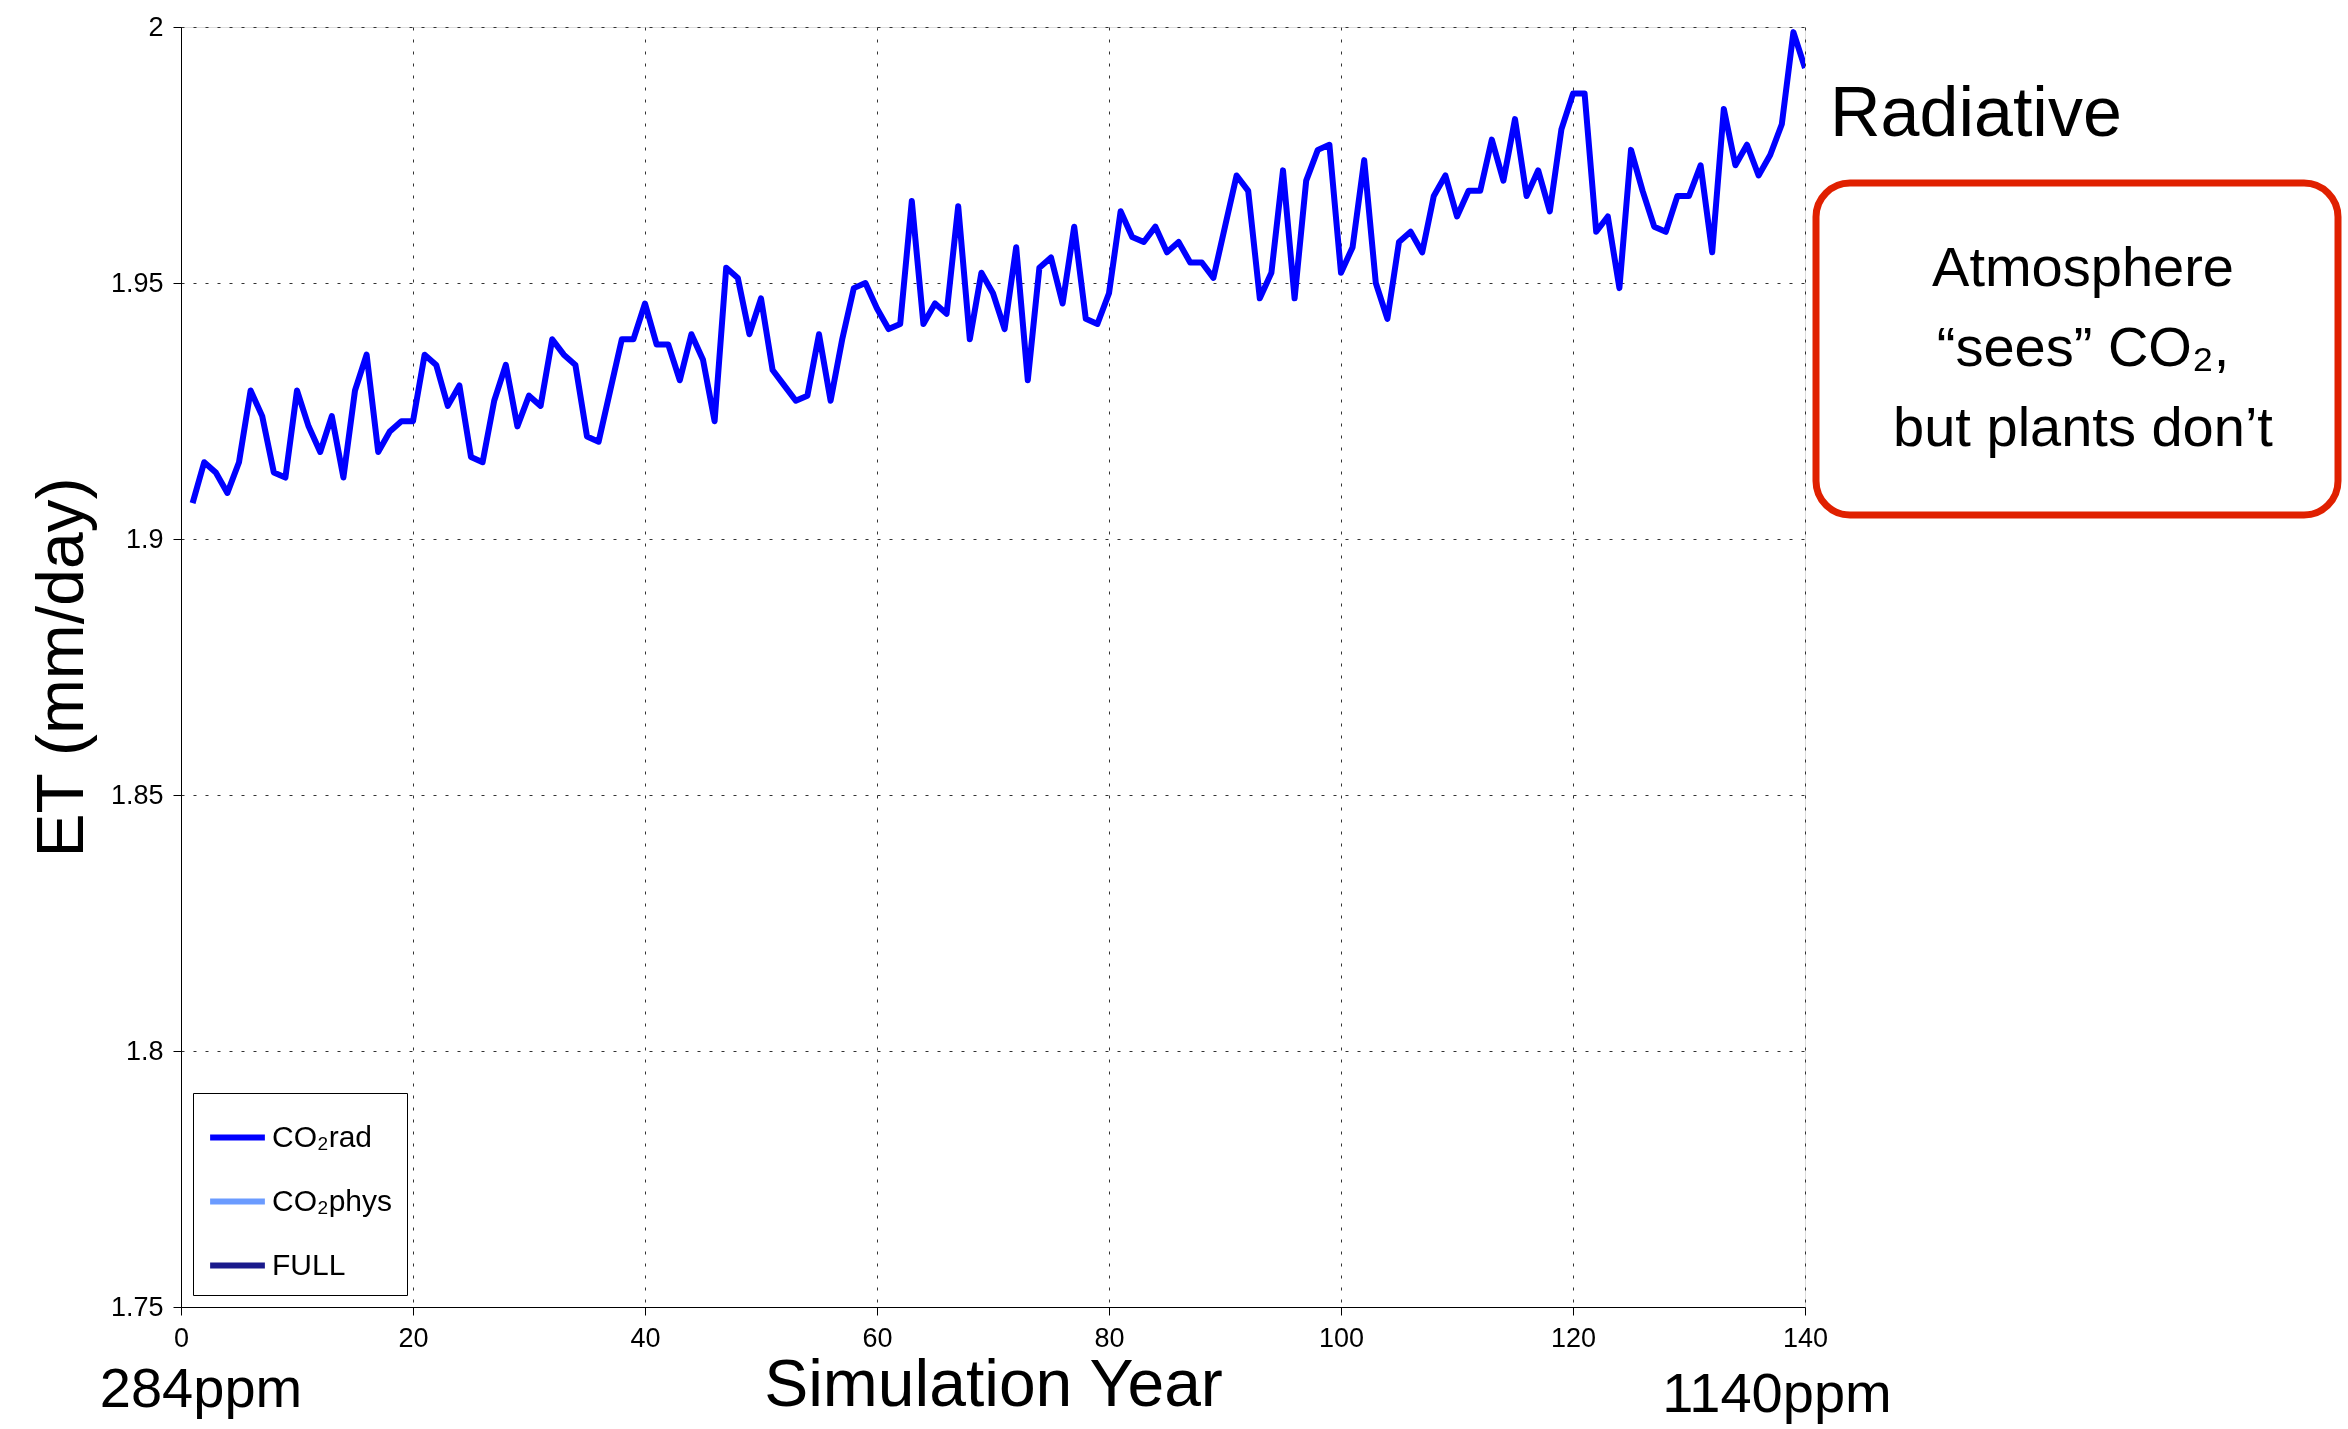  Describe the element at coordinates (137, 1306) in the screenshot. I see `y-tick-label: 1.75` at that location.